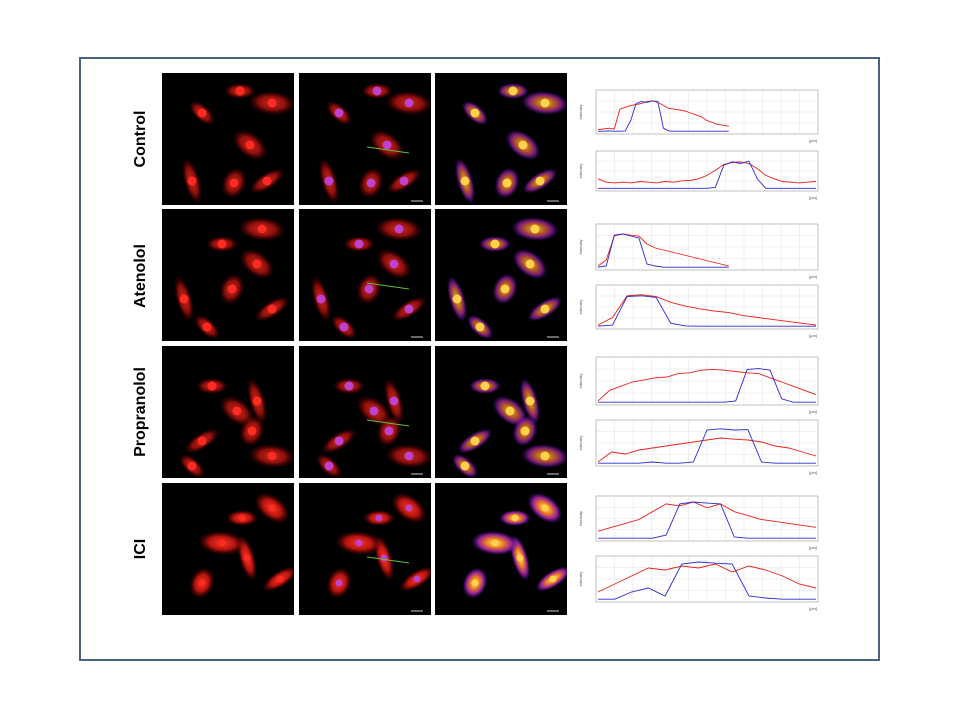 This screenshot has width=960, height=720. I want to click on profile-chart-propranolol-1: Intensity [µm], so click(699, 384).